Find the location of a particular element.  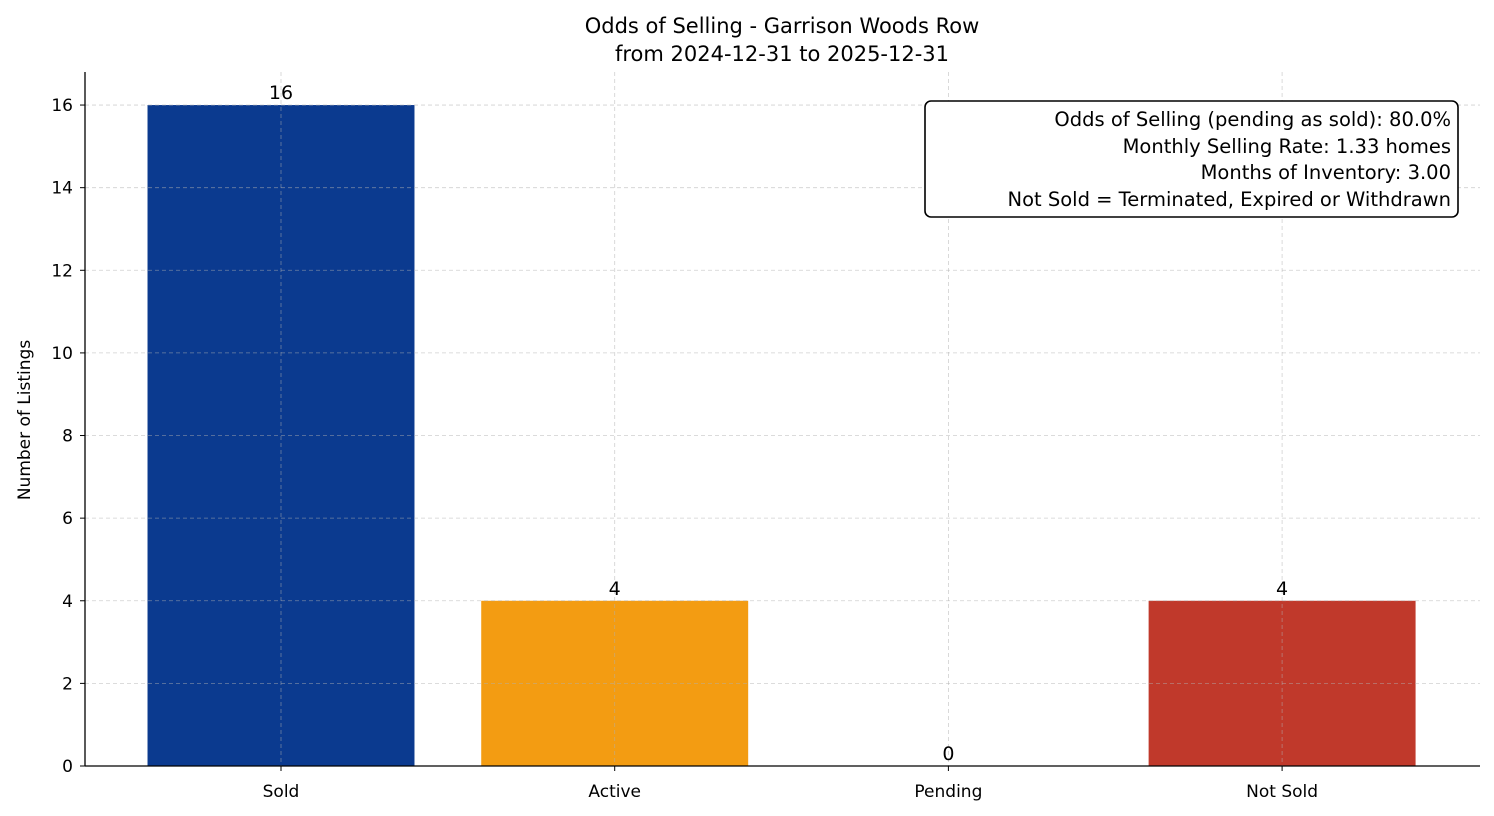

x-tick-label: Sold is located at coordinates (281, 792).